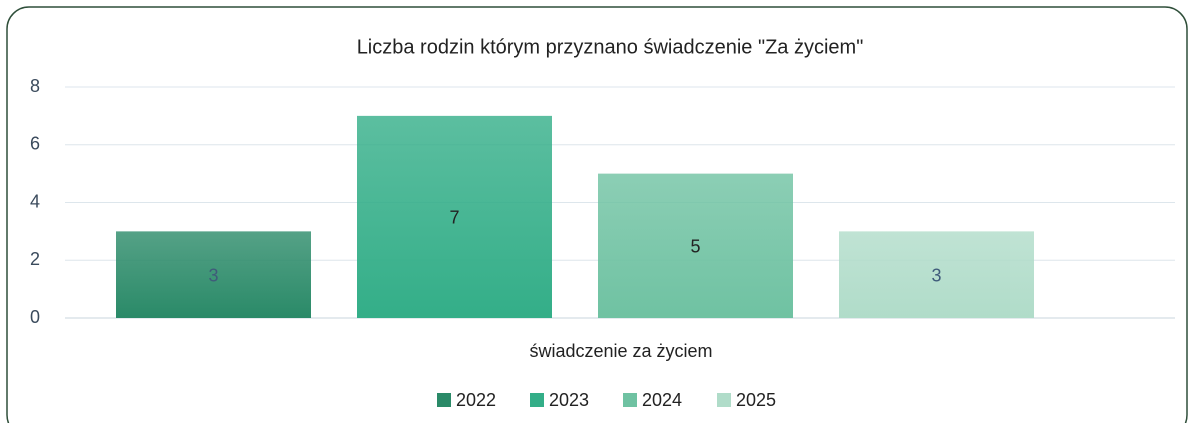 The height and width of the screenshot is (428, 1194). What do you see at coordinates (35, 86) in the screenshot?
I see `y-tick-label: 8` at bounding box center [35, 86].